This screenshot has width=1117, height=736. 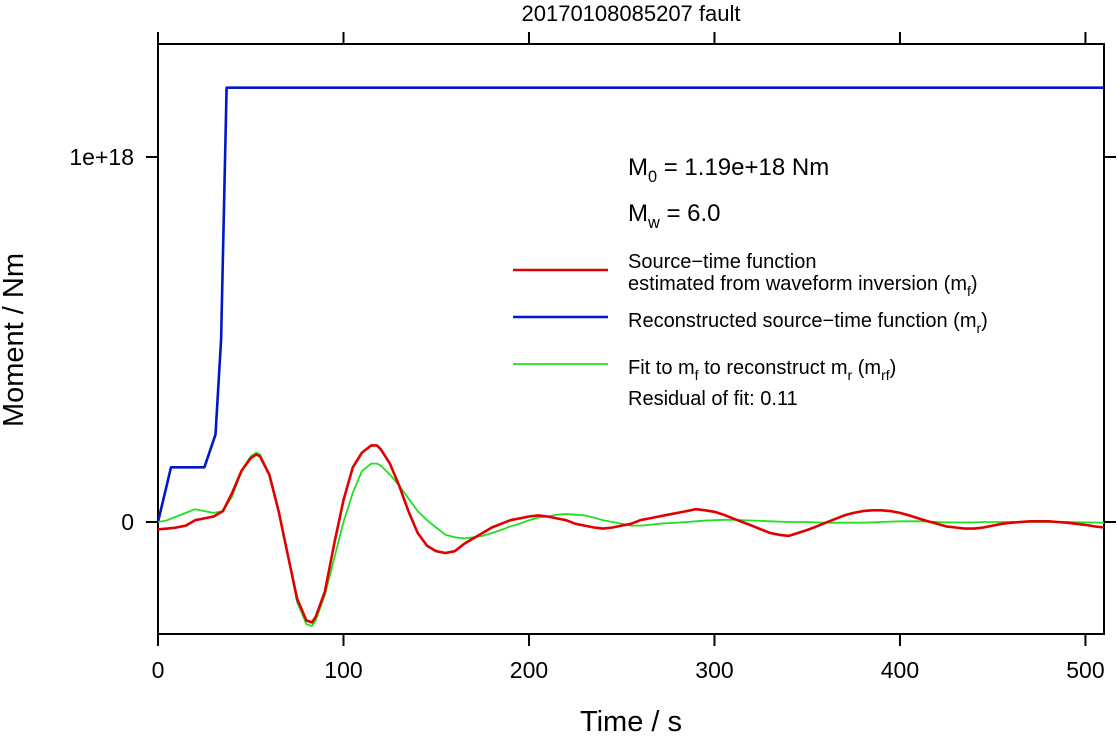 I want to click on x-tick-label: 500, so click(x=1085, y=670).